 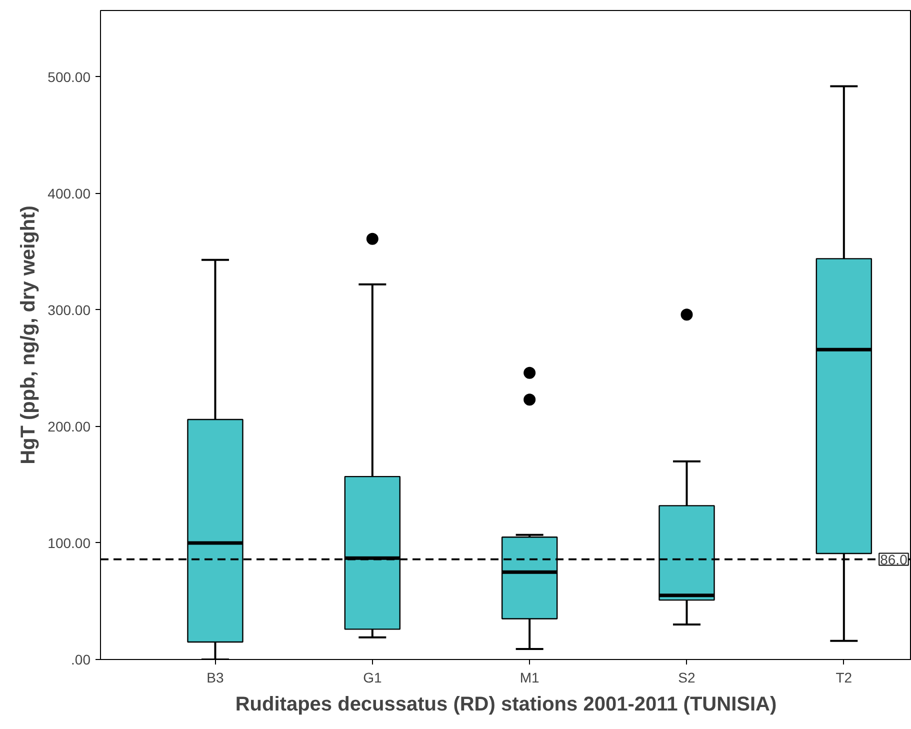 I want to click on x-tick-label: T2, so click(x=844, y=678).